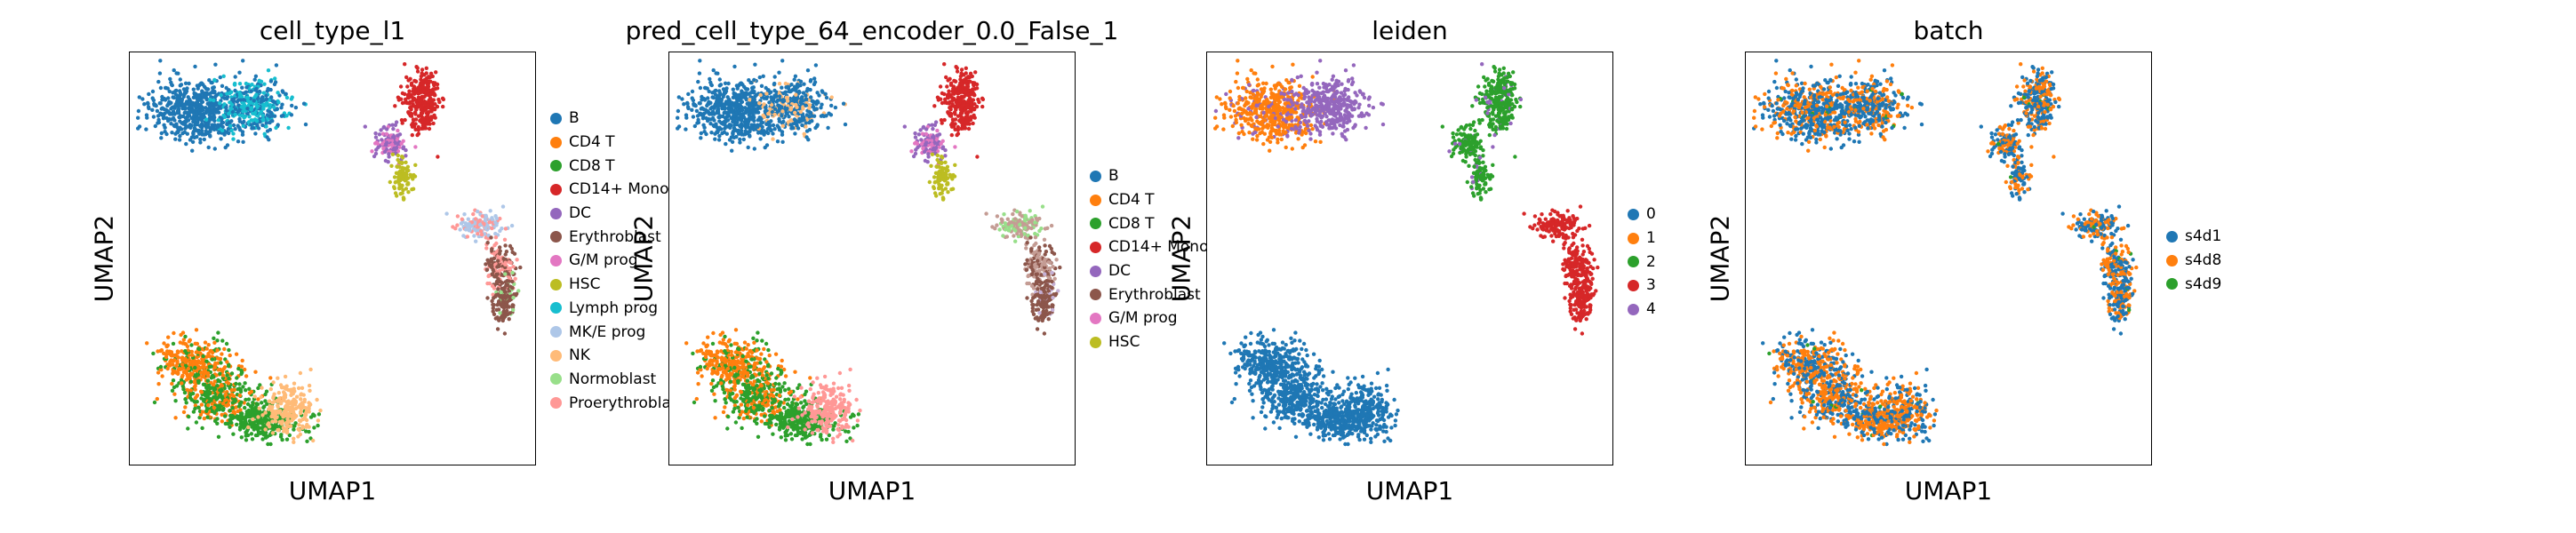 This screenshot has height=533, width=2576. I want to click on legend-label: Normoblast, so click(613, 379).